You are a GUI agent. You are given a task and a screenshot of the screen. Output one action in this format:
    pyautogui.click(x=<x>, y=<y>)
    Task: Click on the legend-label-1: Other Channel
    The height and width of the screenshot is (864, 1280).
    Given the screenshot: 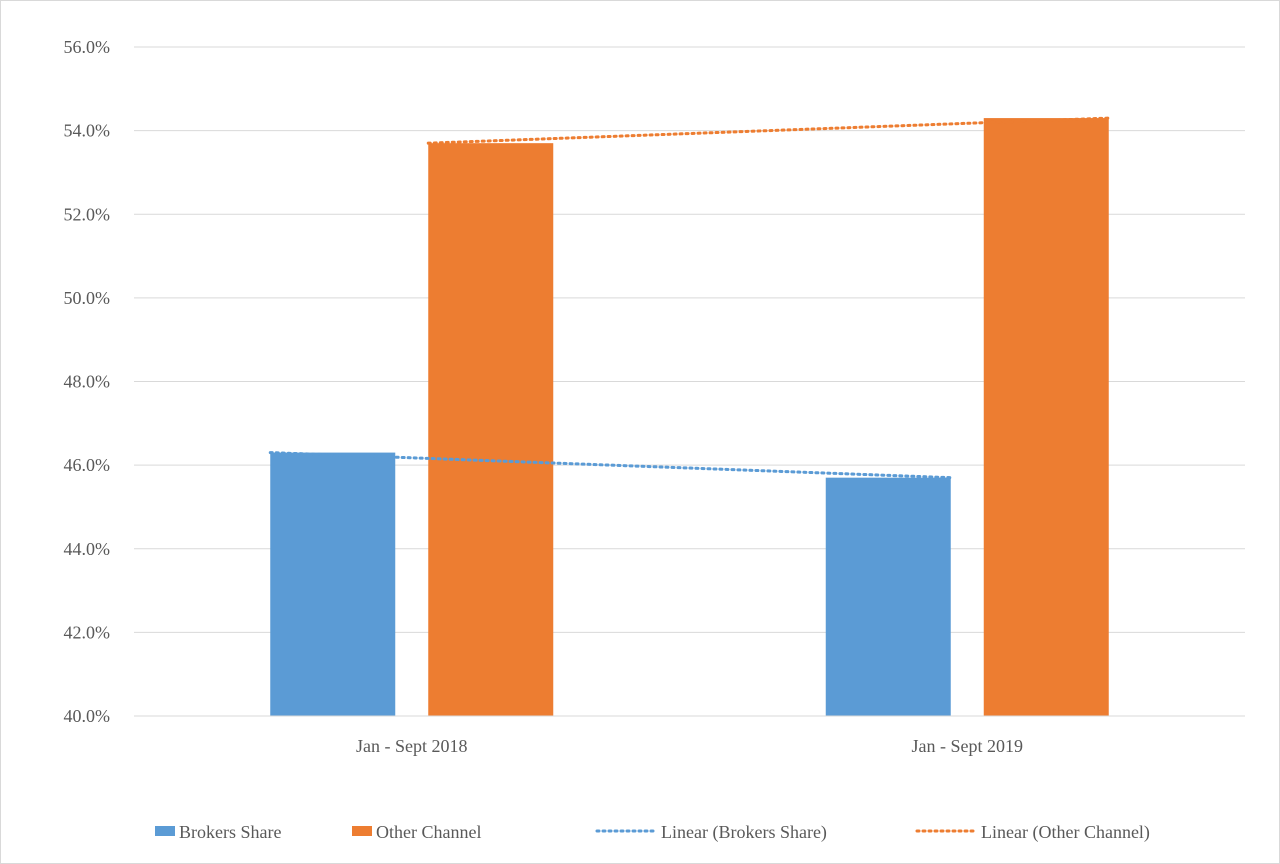 What is the action you would take?
    pyautogui.click(x=428, y=832)
    